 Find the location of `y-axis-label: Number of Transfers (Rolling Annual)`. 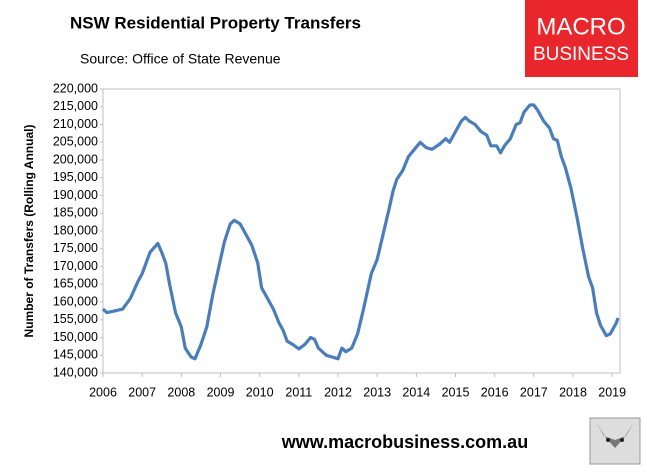

y-axis-label: Number of Transfers (Rolling Annual) is located at coordinates (29, 231).